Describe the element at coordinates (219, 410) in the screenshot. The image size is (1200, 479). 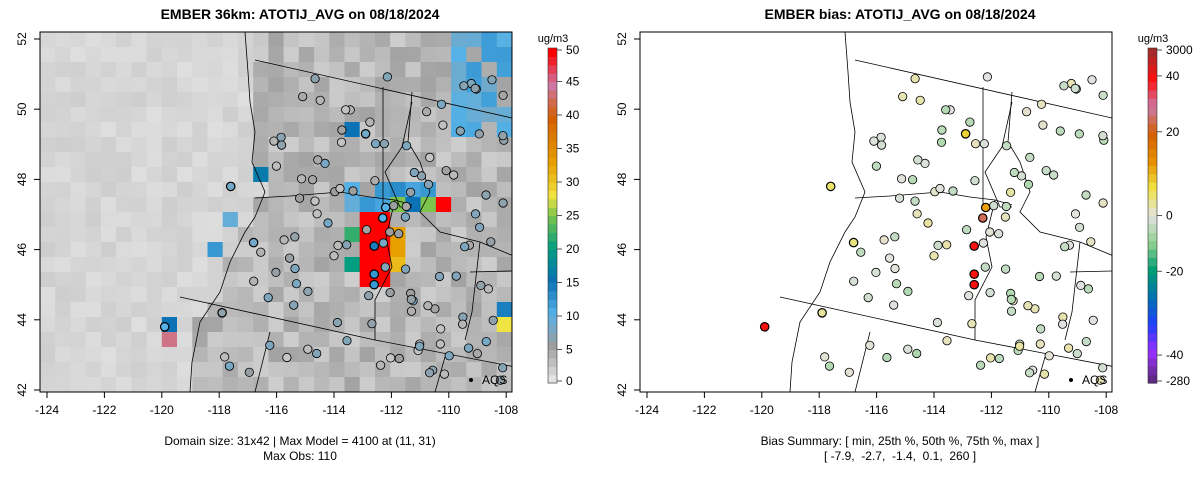
I see `x-tick-label: -118` at that location.